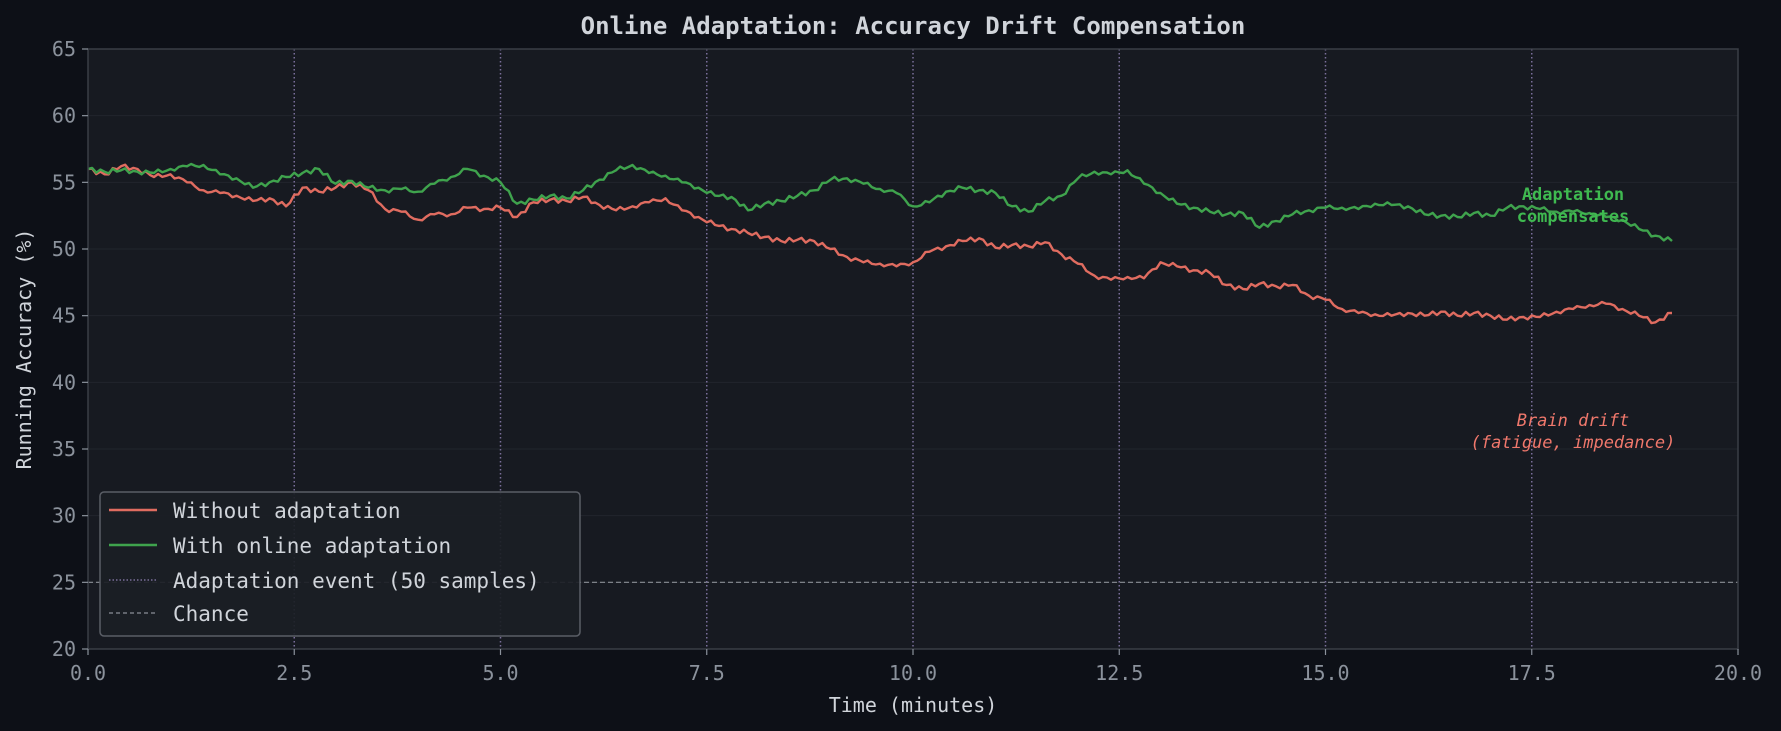 The image size is (1781, 731). What do you see at coordinates (913, 705) in the screenshot?
I see `x-axis-label: Time (minutes)` at bounding box center [913, 705].